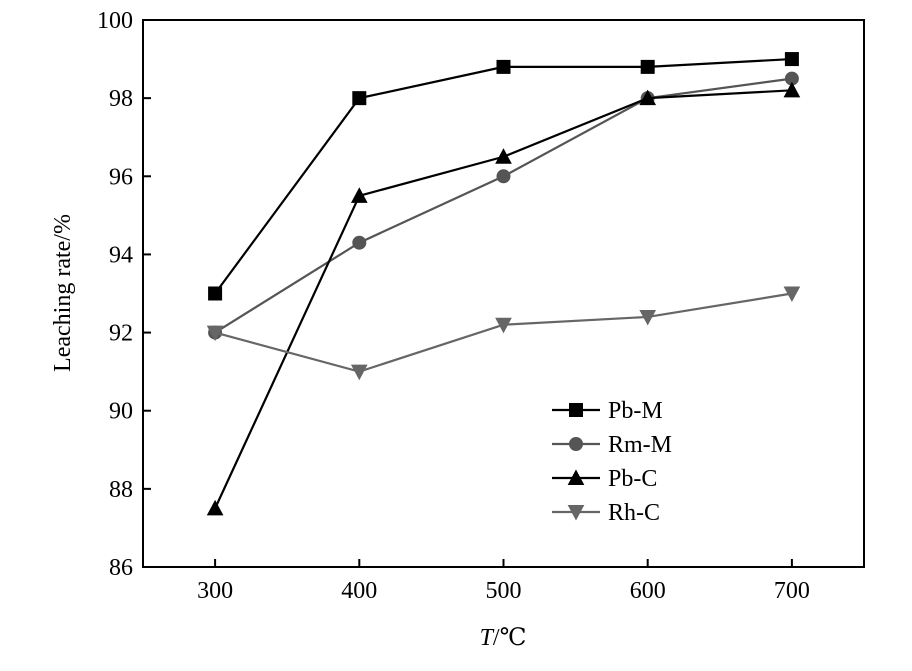 The image size is (912, 671). What do you see at coordinates (63, 293) in the screenshot?
I see `y-axis-title: Leaching rate/%` at bounding box center [63, 293].